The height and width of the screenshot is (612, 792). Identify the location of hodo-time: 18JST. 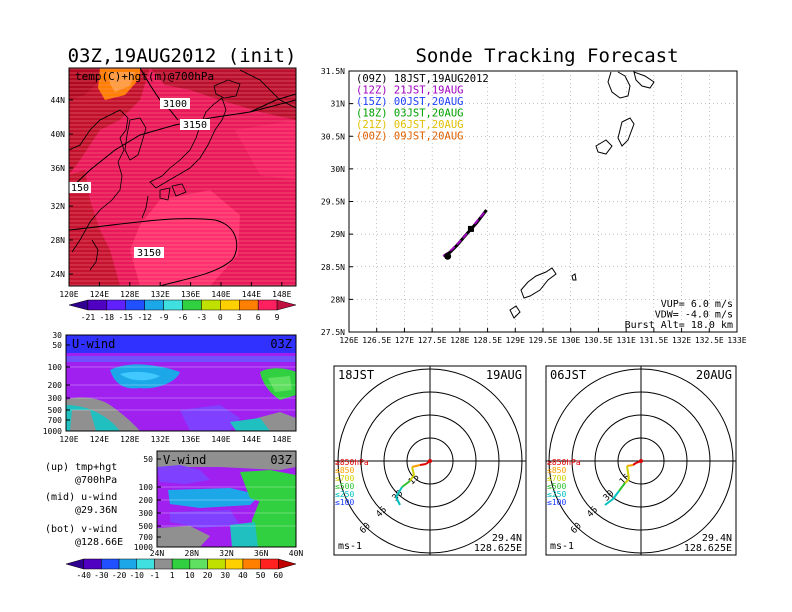
(356, 375).